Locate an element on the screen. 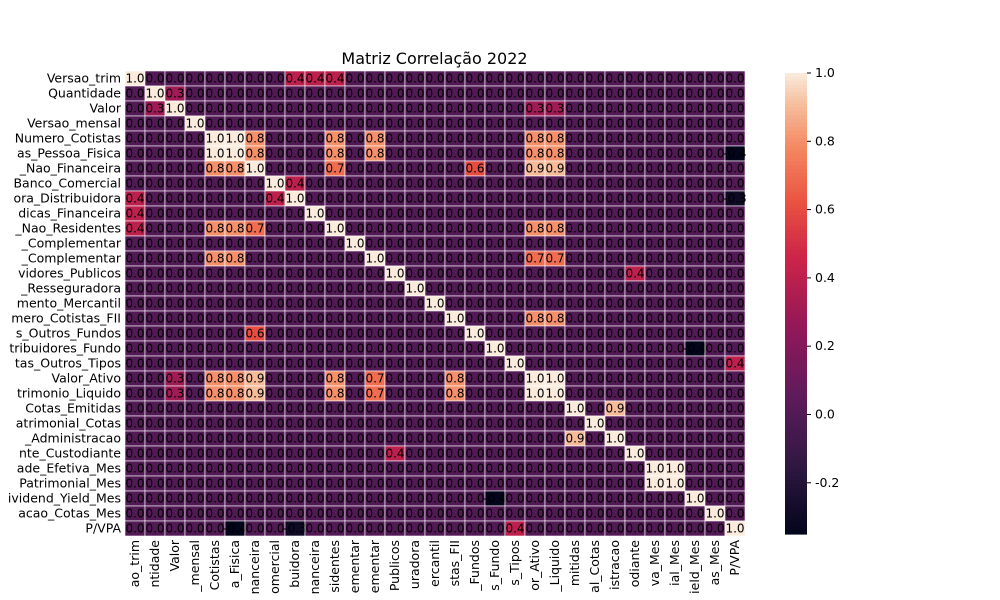 The height and width of the screenshot is (600, 1000). colorbar-tick-label: -0.2 is located at coordinates (827, 482).